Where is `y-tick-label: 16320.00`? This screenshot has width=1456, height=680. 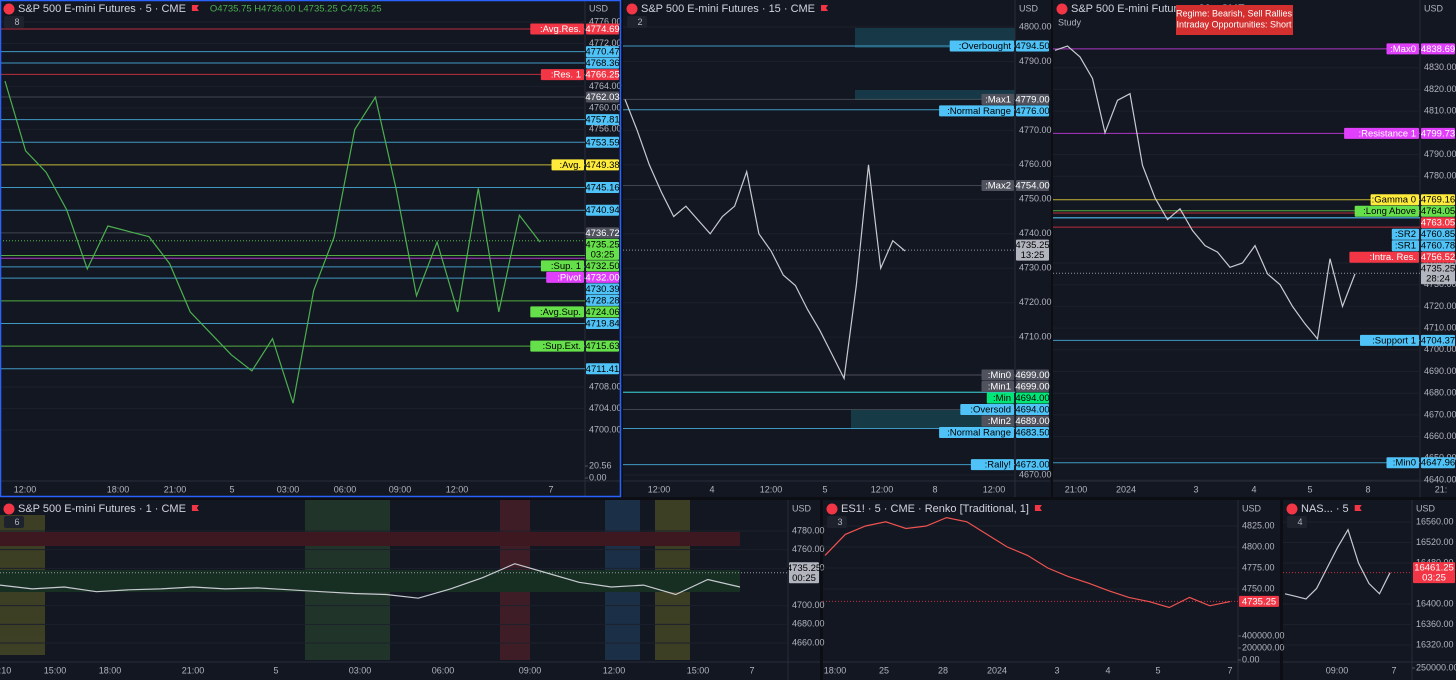 y-tick-label: 16320.00 is located at coordinates (1435, 644).